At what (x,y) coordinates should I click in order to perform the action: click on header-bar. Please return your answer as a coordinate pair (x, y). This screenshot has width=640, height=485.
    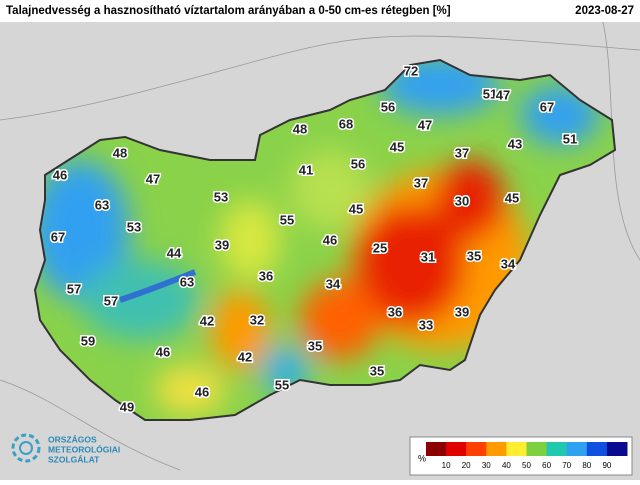
    Looking at the image, I should click on (320, 11).